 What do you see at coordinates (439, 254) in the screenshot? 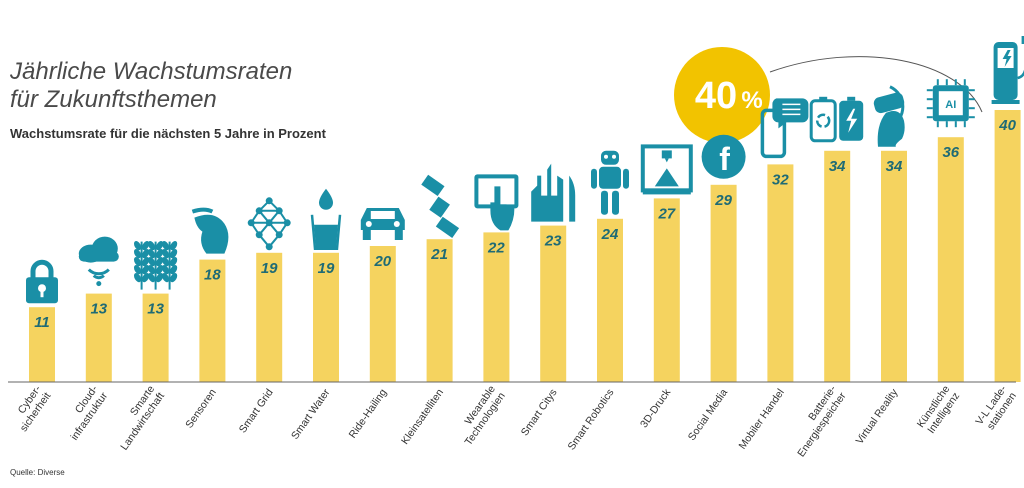
I see `bar-value-label: 21` at bounding box center [439, 254].